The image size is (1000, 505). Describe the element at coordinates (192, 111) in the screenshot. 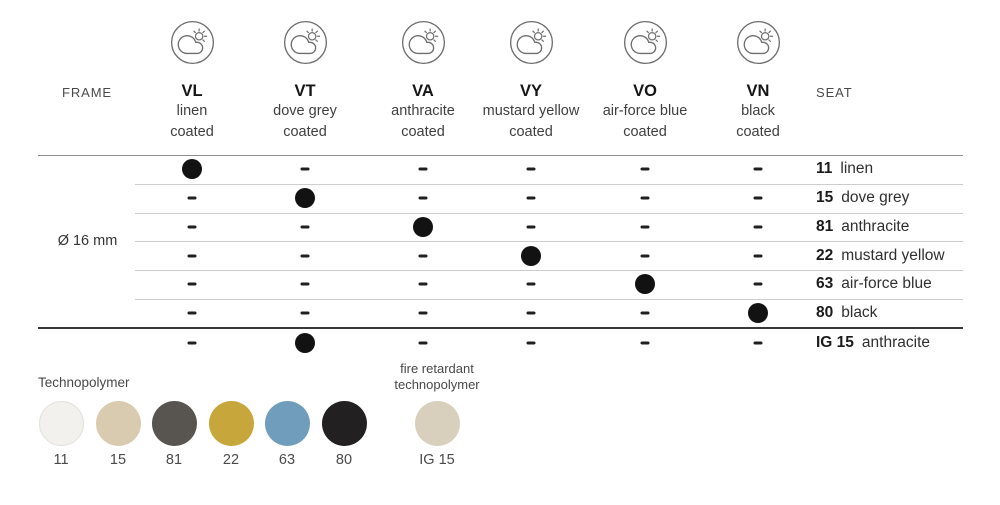

I see `frame-color-name: linen` at that location.